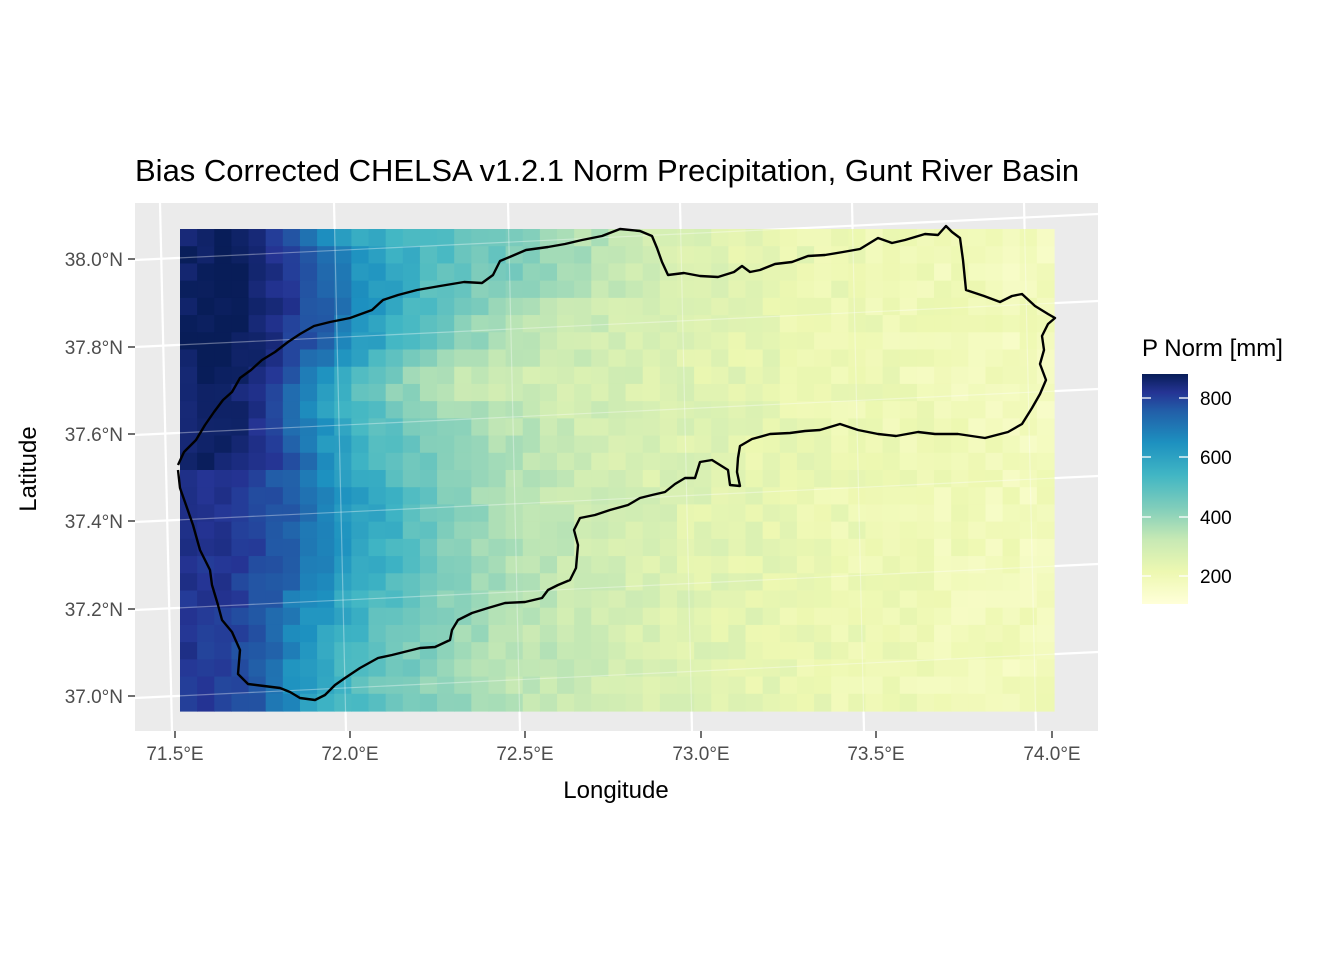  What do you see at coordinates (616, 499) in the screenshot?
I see `gridline-overlay` at bounding box center [616, 499].